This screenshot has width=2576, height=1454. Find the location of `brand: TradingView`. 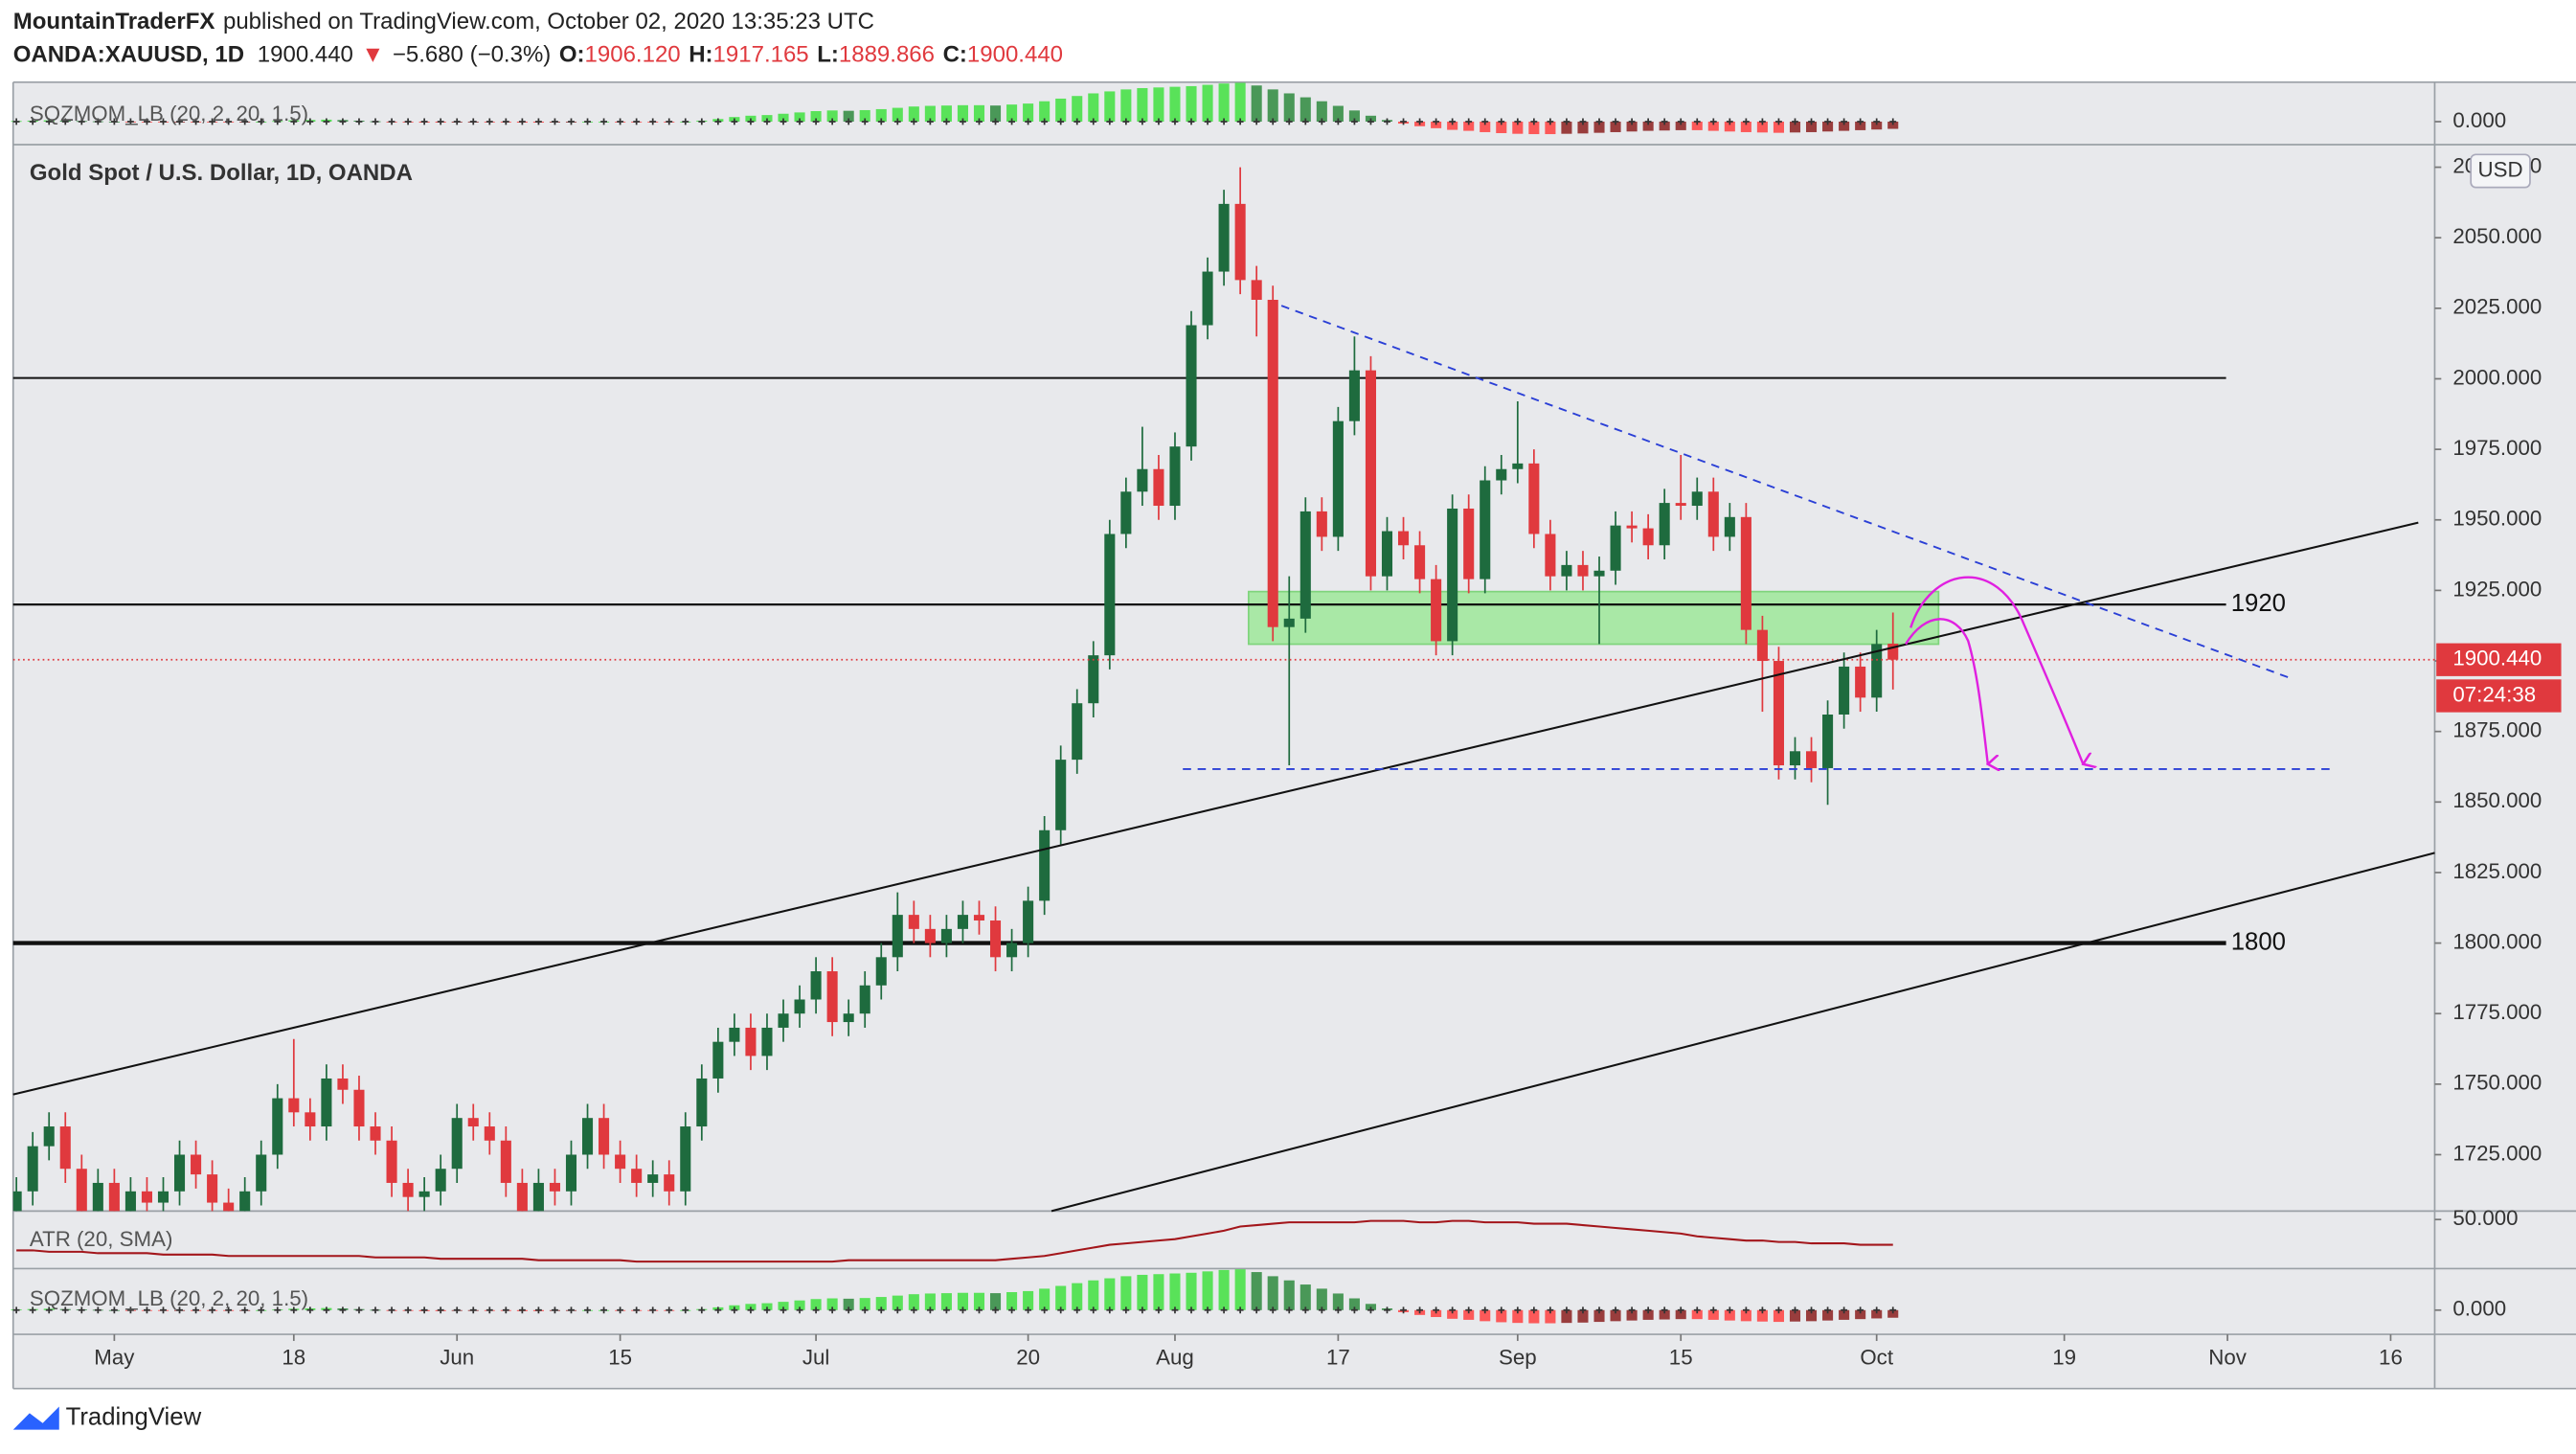

brand: TradingView is located at coordinates (134, 1416).